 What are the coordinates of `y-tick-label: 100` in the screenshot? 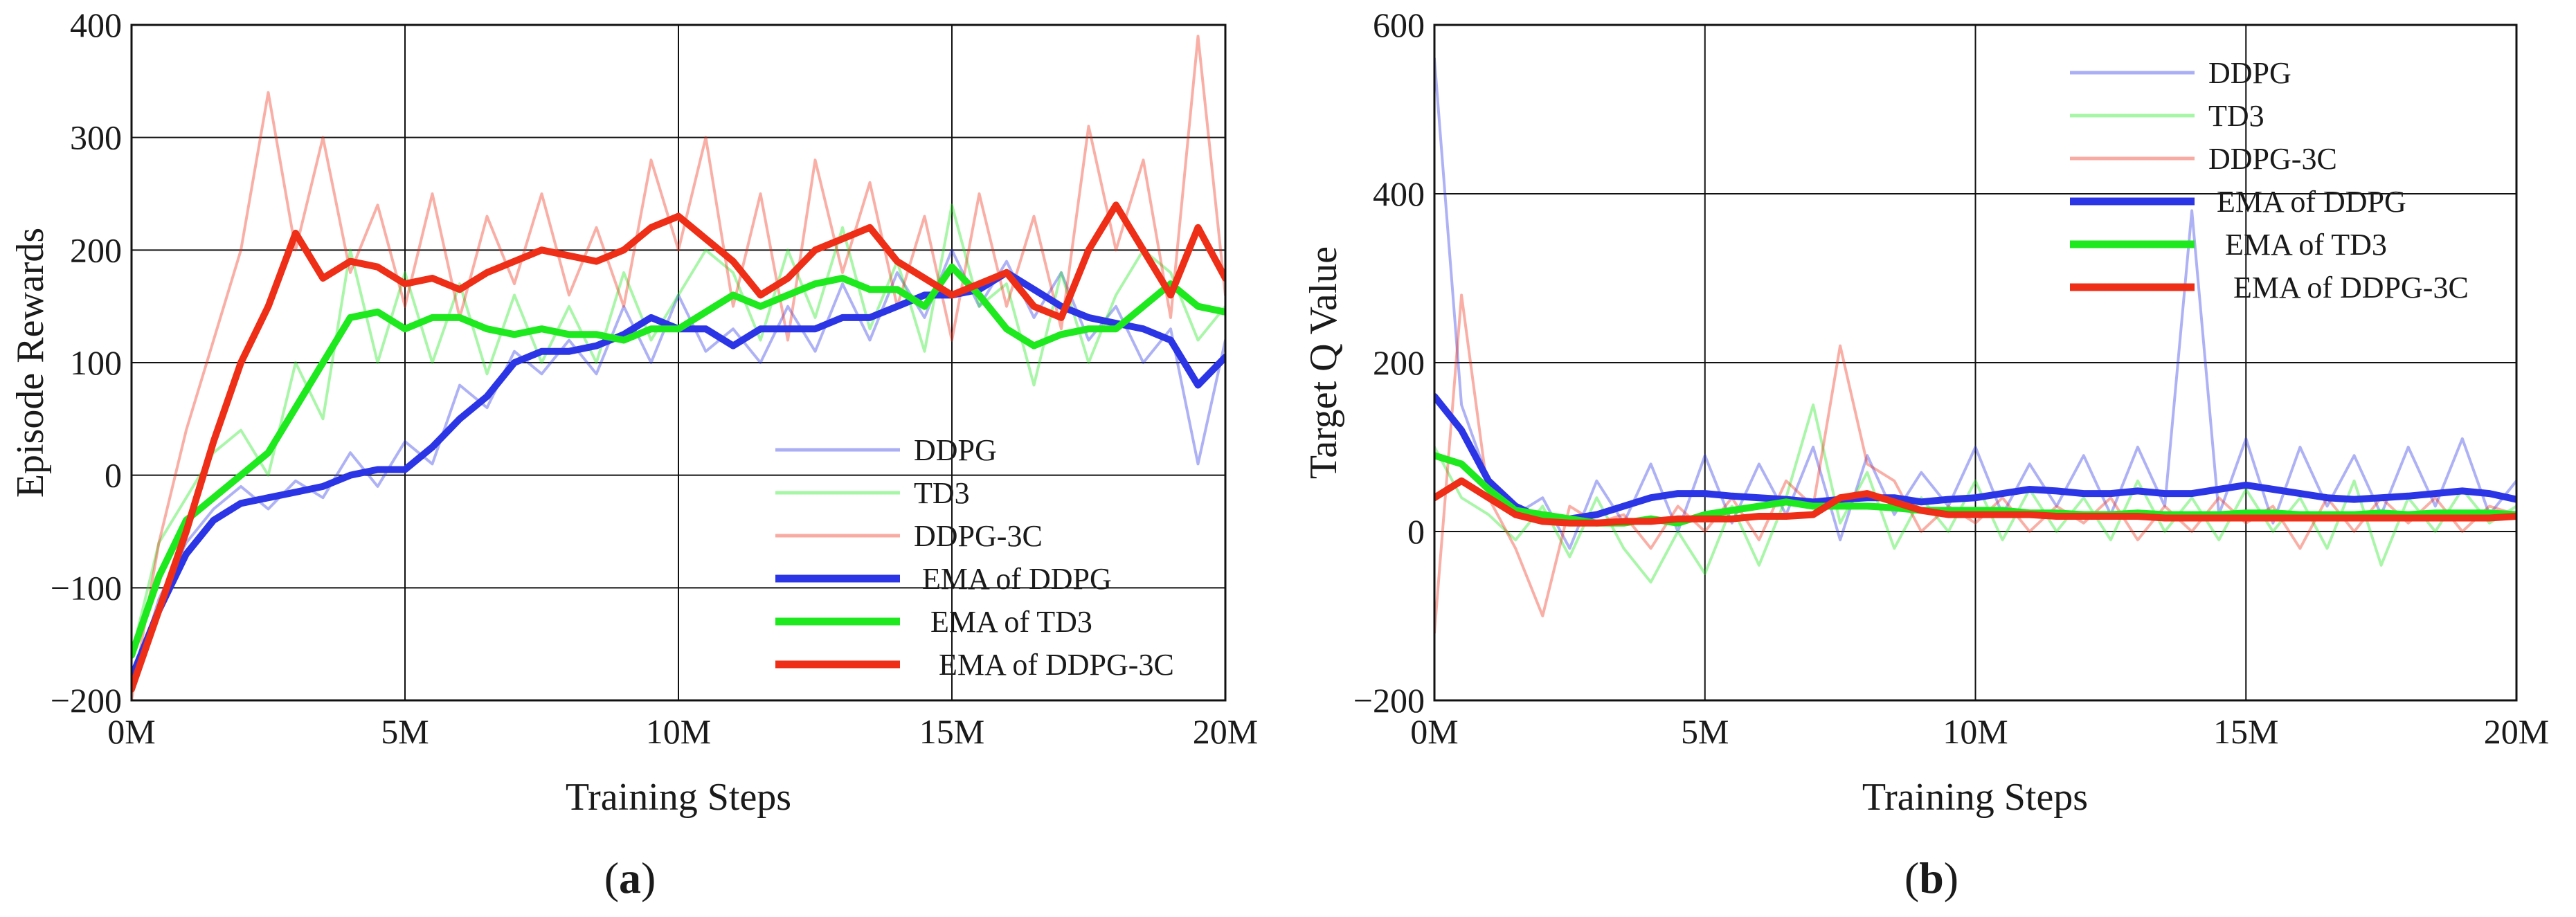 It's located at (96, 362).